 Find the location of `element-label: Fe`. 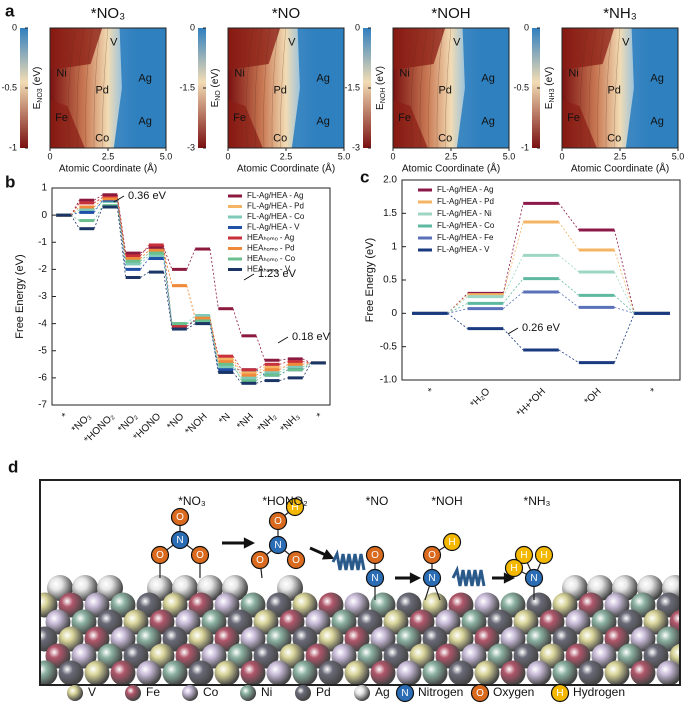

element-label: Fe is located at coordinates (239, 118).